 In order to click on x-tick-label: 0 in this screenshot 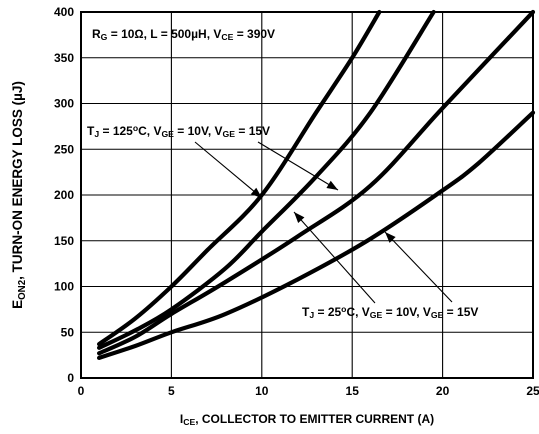, I will do `click(81, 391)`.